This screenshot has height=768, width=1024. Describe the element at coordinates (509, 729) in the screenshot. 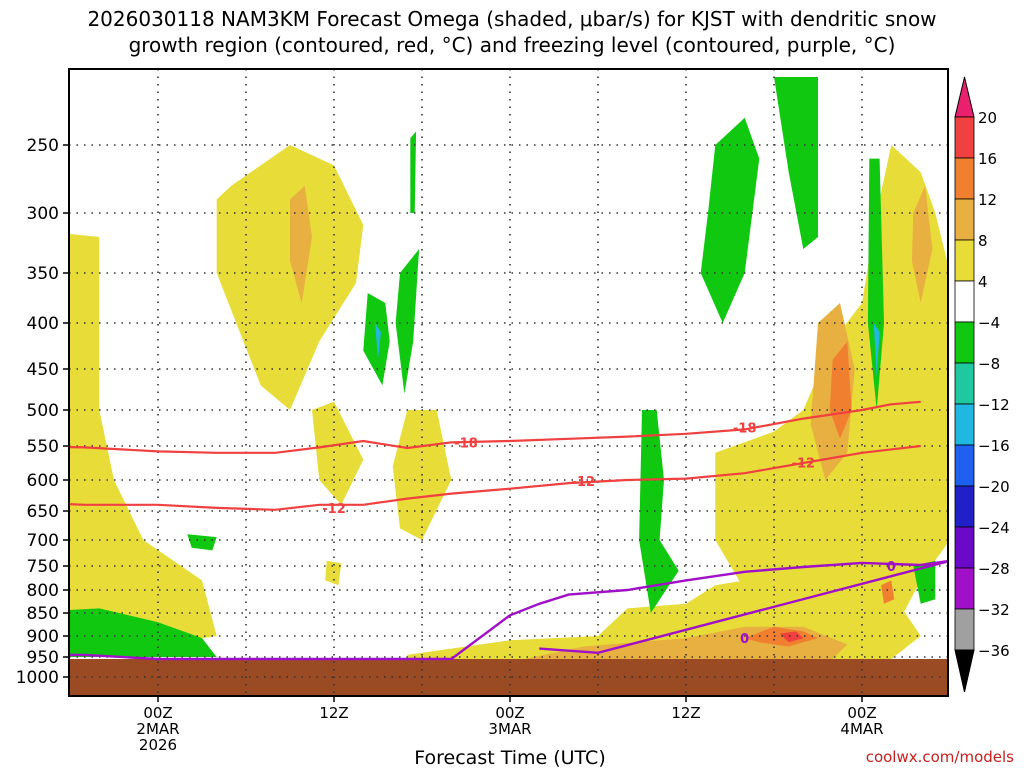

I see `x-tick-label-24-1: 3MAR` at that location.